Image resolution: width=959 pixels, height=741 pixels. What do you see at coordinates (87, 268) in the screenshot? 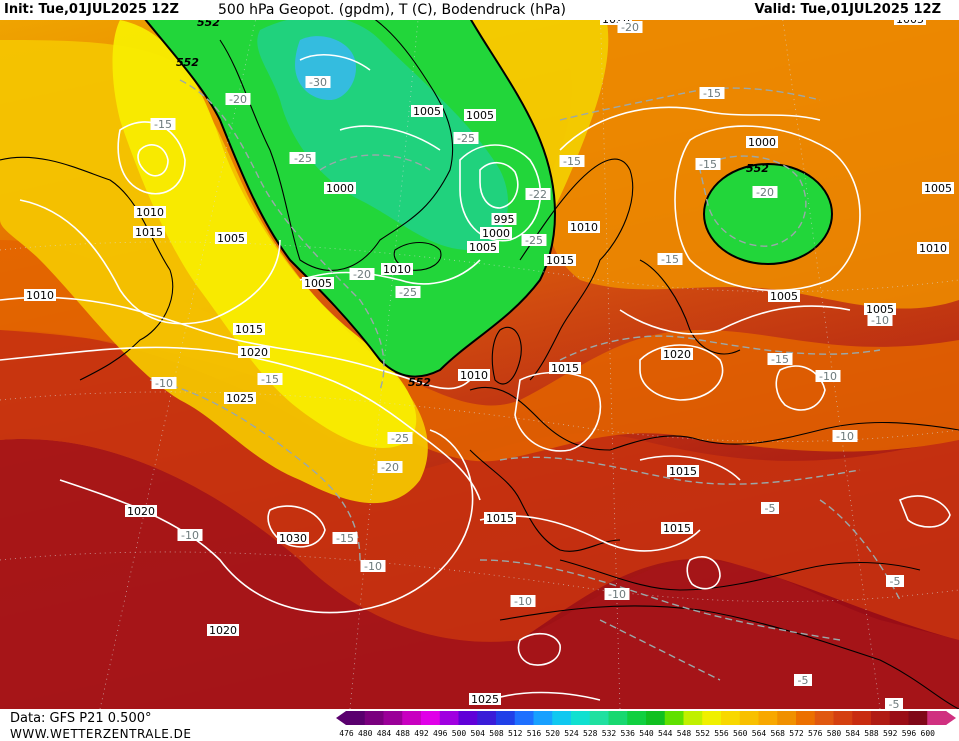
I see `coast-canada` at bounding box center [87, 268].